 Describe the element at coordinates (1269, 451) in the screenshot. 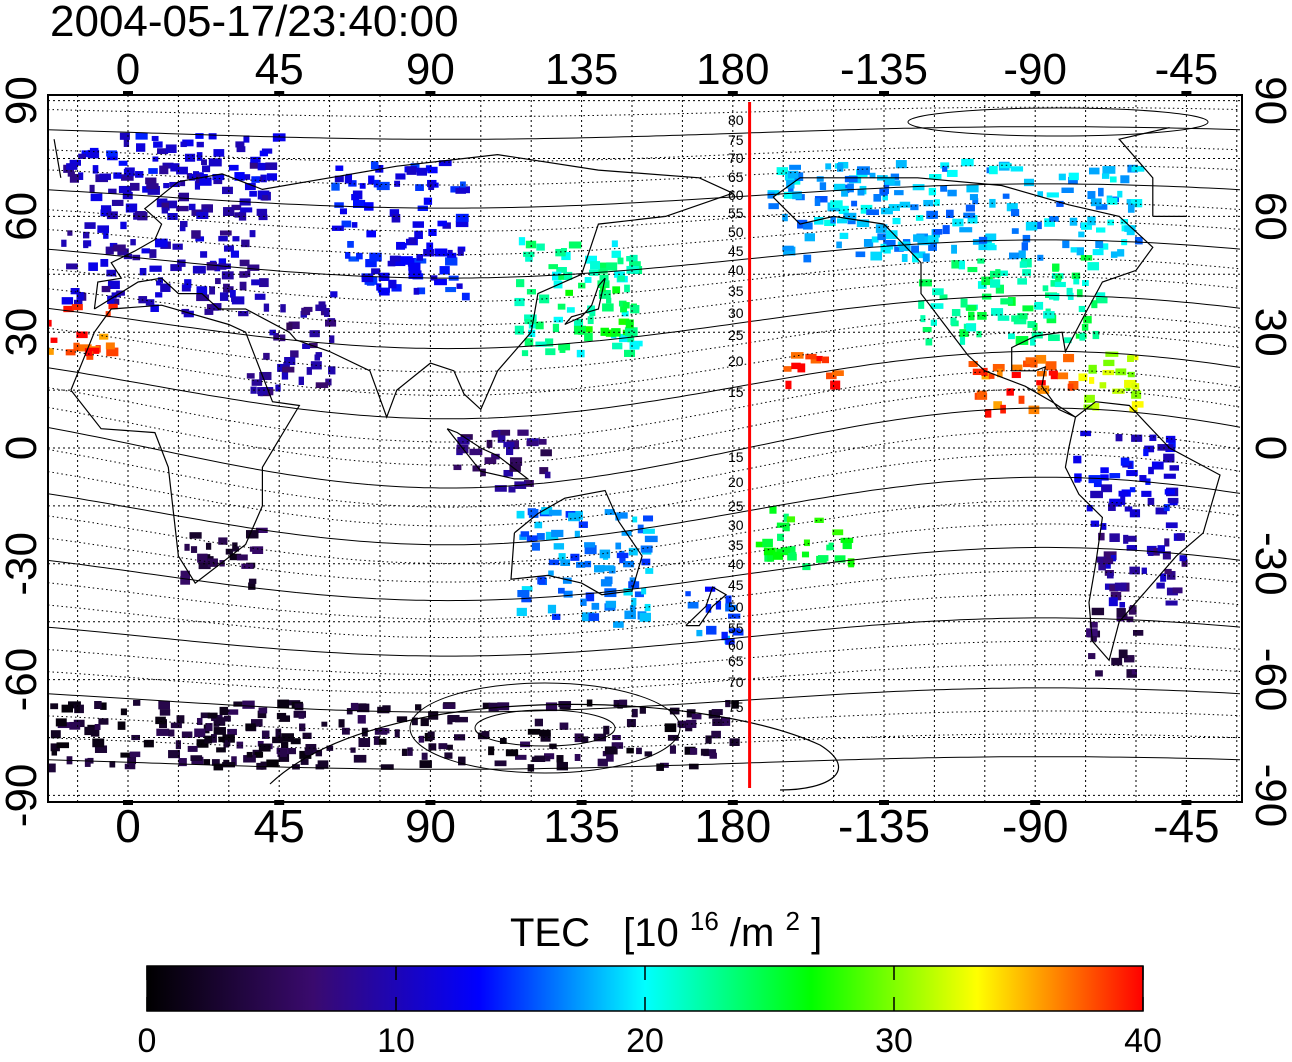

I see `right-latitude-axis: 90 60 30 0 -30 -60 -90` at that location.